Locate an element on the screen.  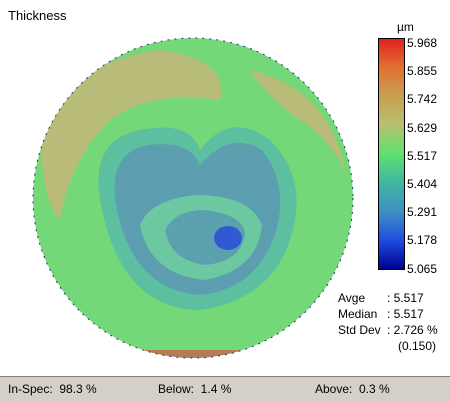
colorbar-label: 5.291 is located at coordinates (422, 212).